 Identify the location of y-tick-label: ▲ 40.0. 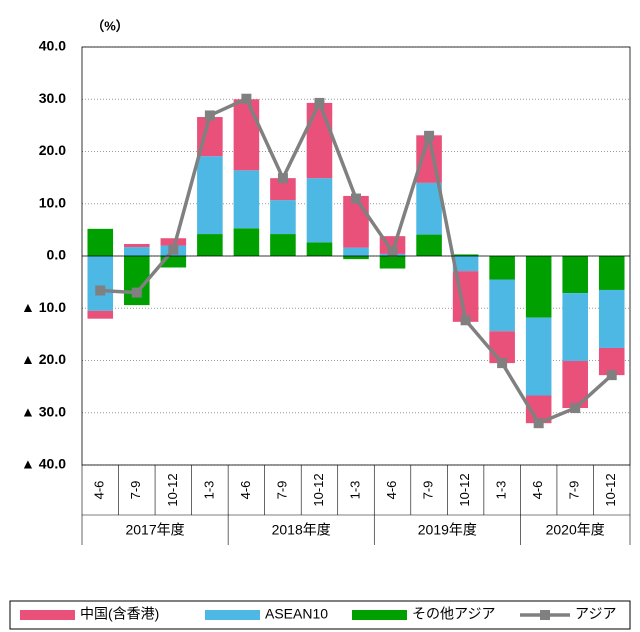
(43, 464).